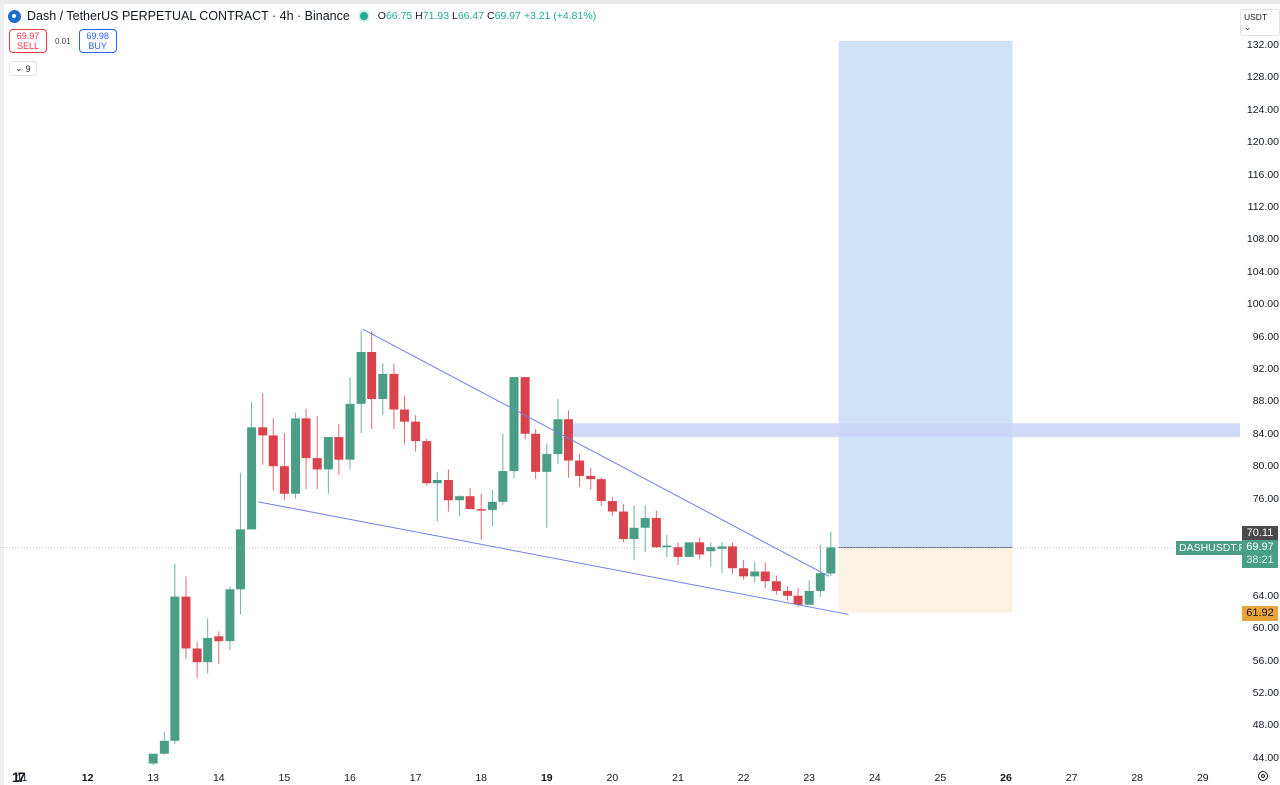  What do you see at coordinates (1263, 776) in the screenshot?
I see `chart-settings-icon` at bounding box center [1263, 776].